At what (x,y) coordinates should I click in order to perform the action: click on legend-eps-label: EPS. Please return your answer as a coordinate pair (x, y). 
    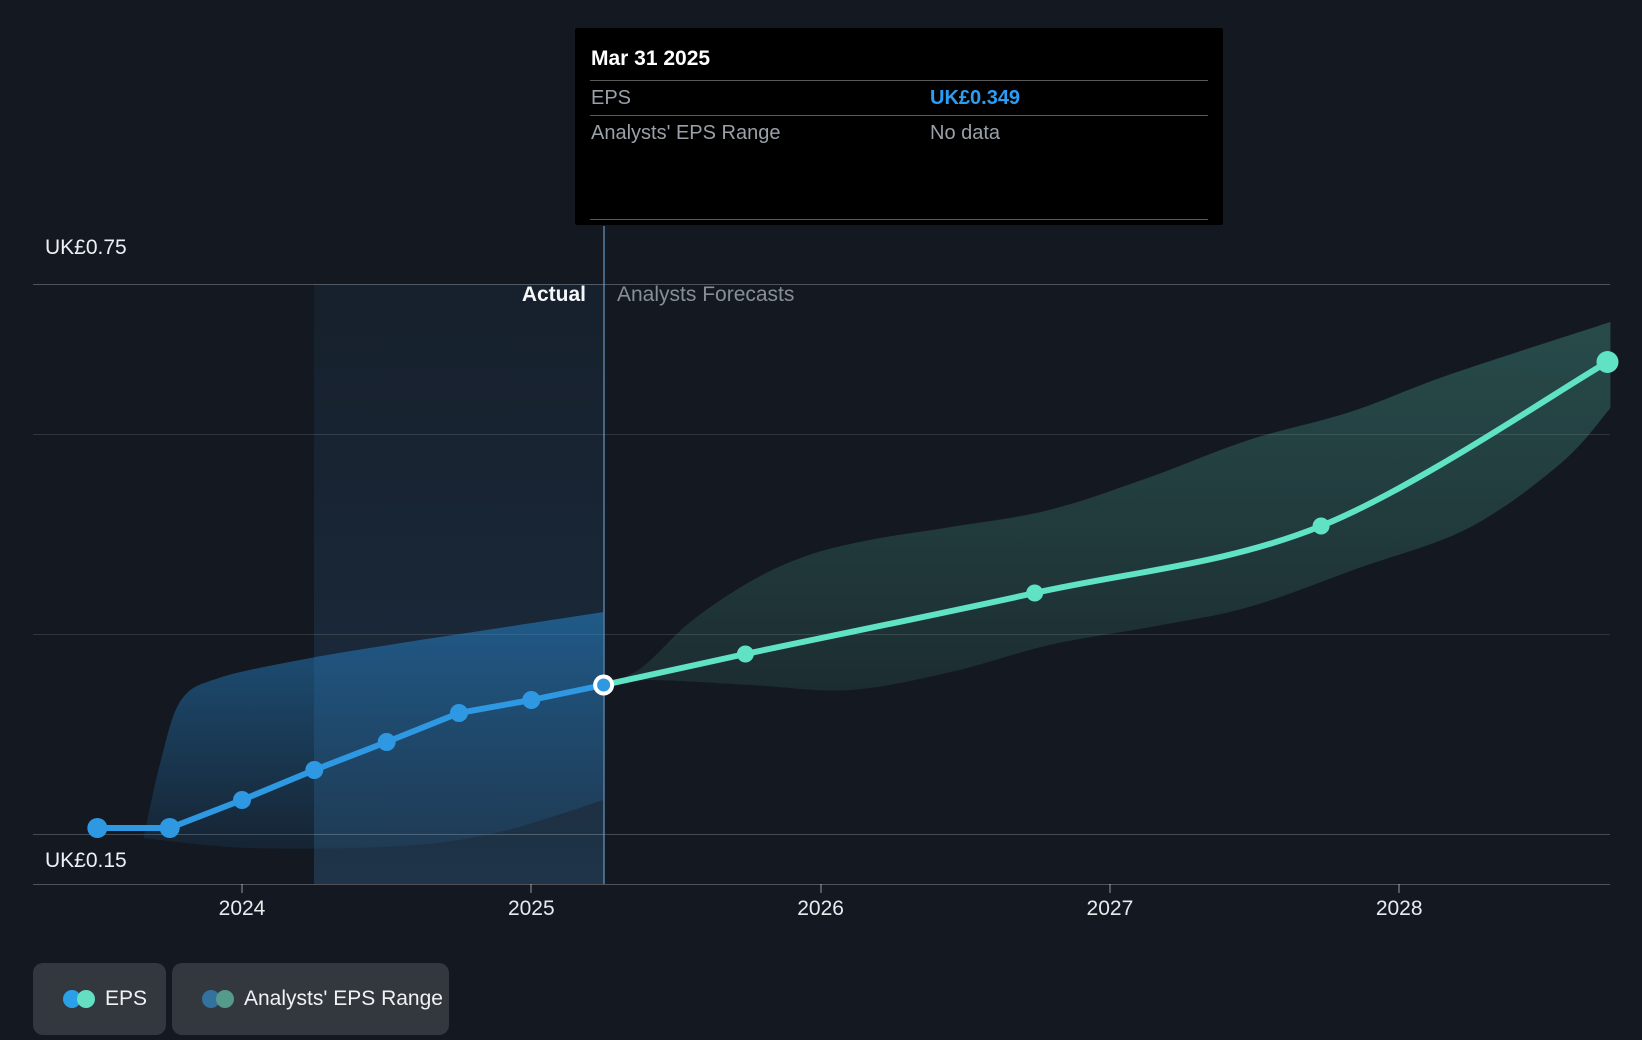
    Looking at the image, I should click on (126, 998).